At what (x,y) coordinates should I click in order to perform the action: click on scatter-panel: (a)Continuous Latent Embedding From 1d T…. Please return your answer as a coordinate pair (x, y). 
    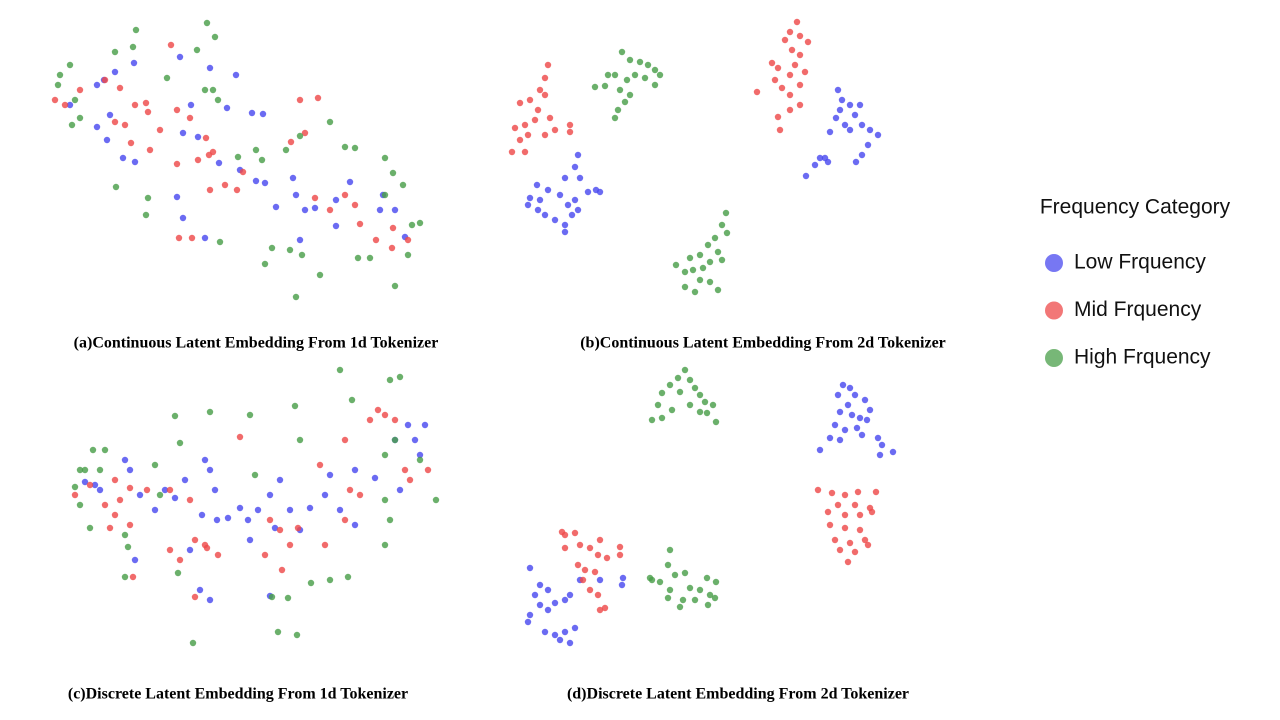
    Looking at the image, I should click on (244, 185).